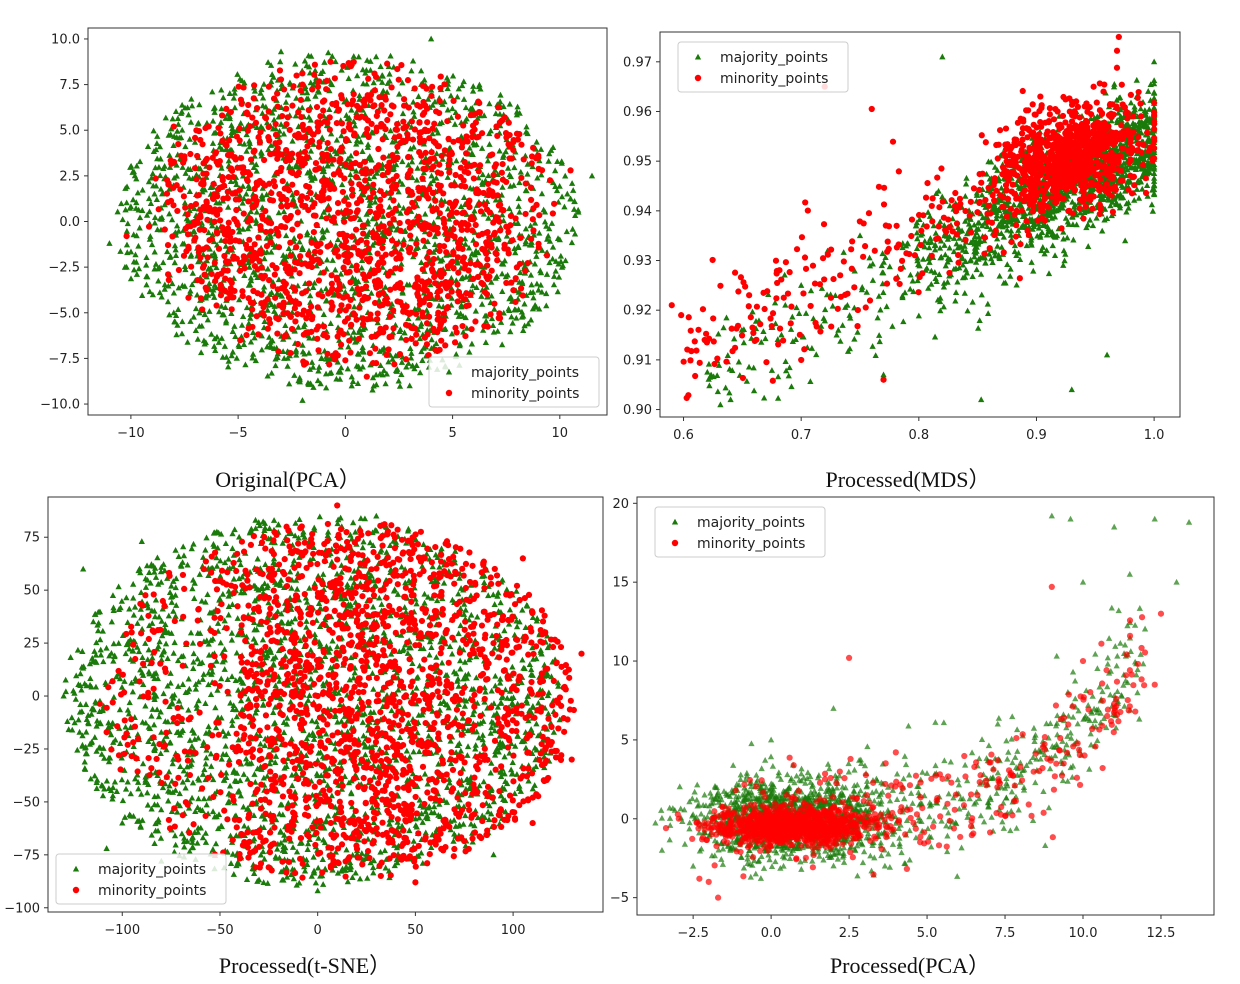 Image resolution: width=1240 pixels, height=984 pixels. What do you see at coordinates (238, 433) in the screenshot?
I see `x-tick-label: −5` at bounding box center [238, 433].